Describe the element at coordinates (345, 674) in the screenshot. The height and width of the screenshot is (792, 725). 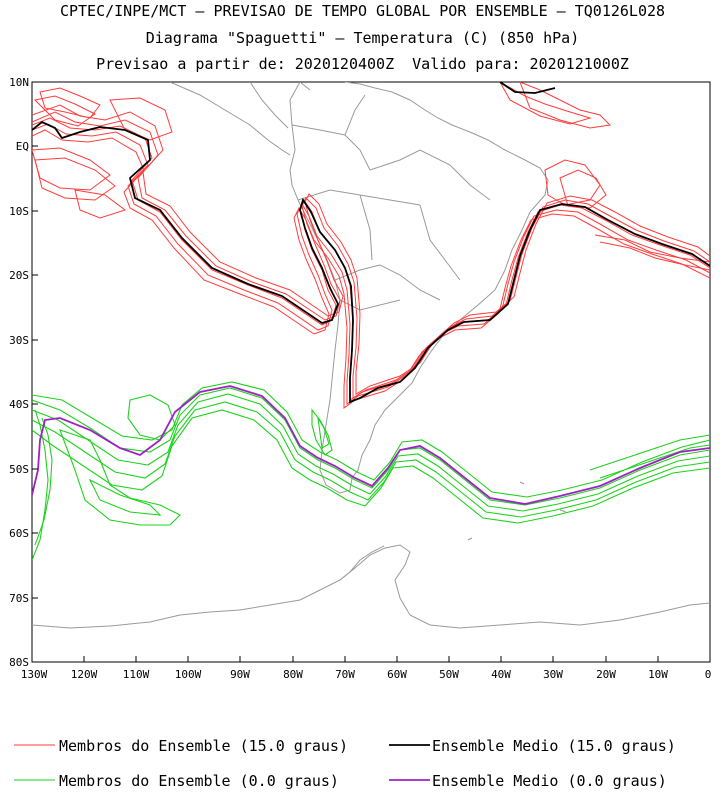
I see `lon-label: 70W` at that location.